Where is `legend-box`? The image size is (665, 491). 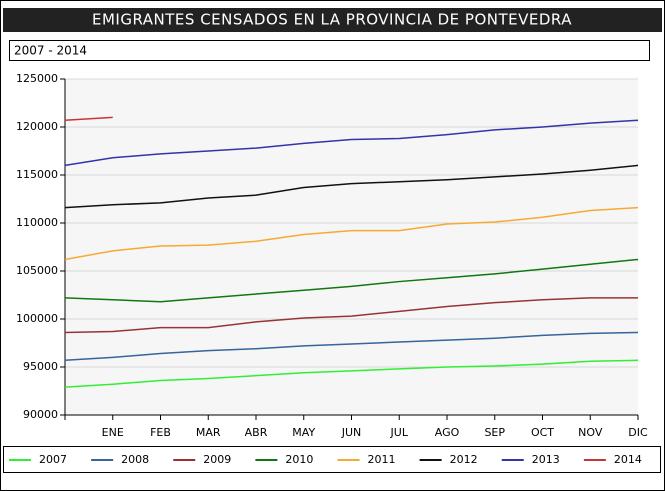 legend-box is located at coordinates (332, 459).